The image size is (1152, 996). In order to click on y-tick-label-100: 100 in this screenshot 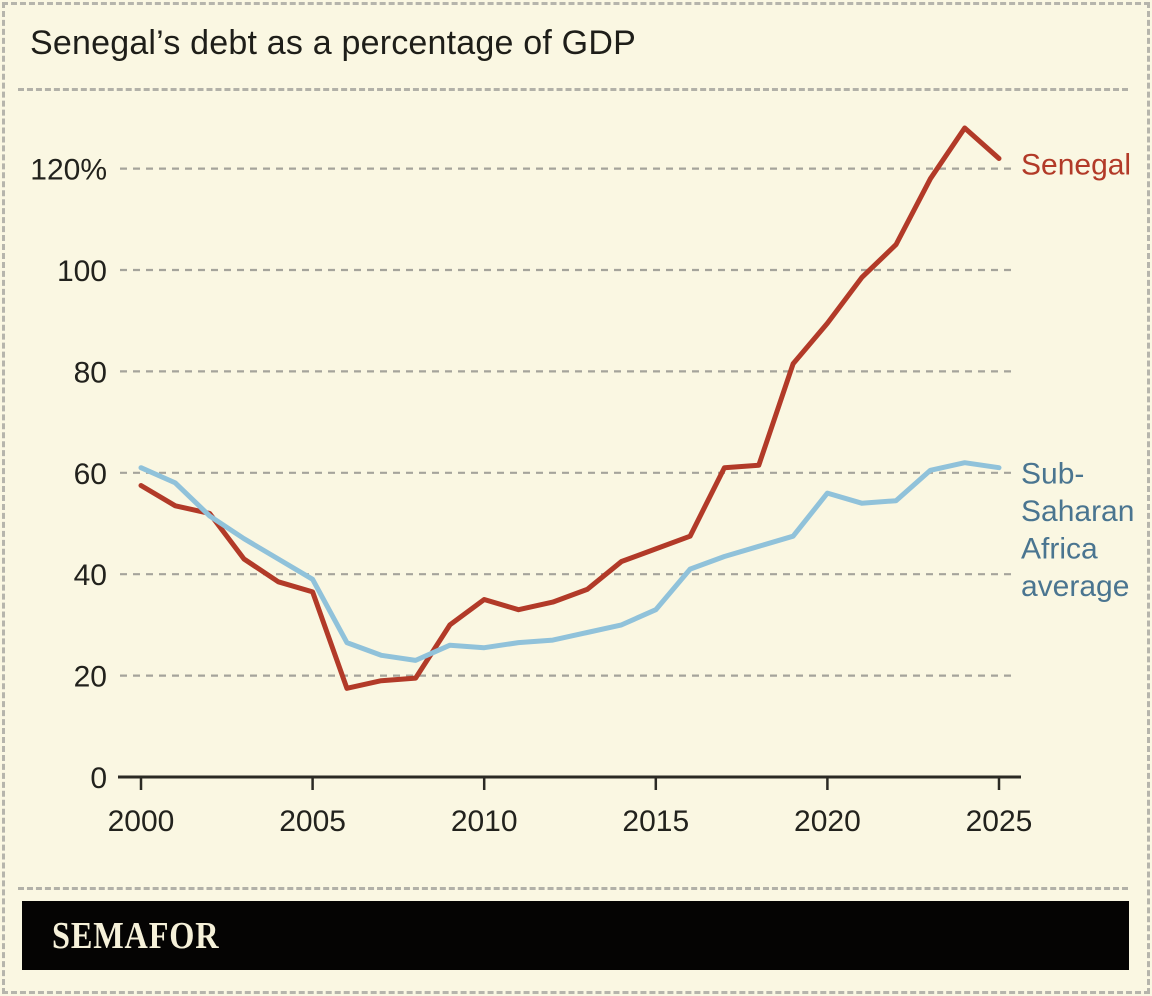, I will do `click(82, 271)`.